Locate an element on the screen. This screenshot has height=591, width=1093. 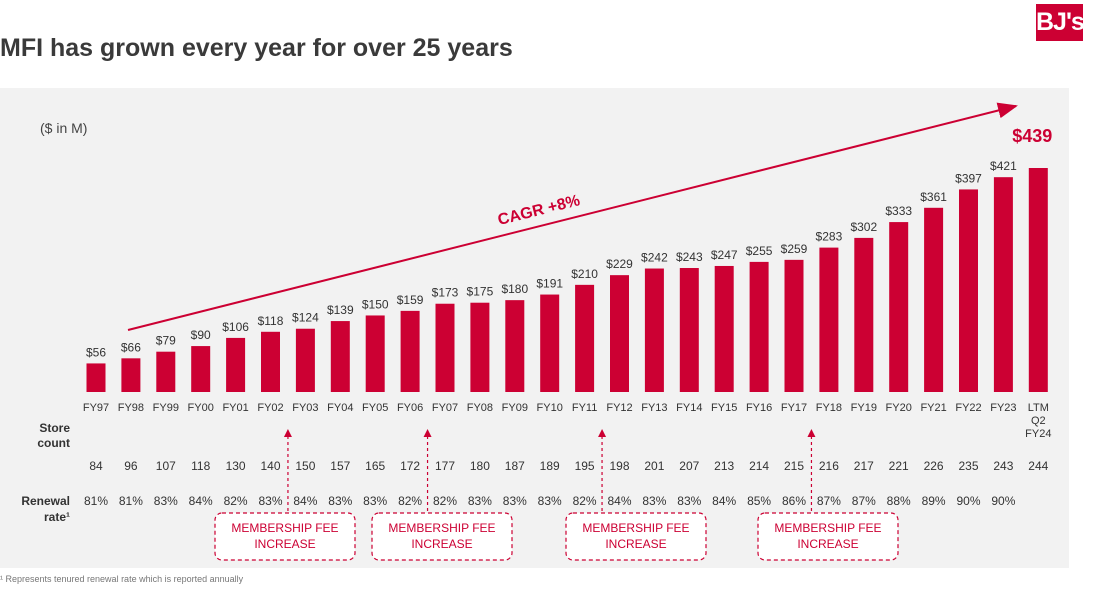
bar-value-label: $90 is located at coordinates (201, 335).